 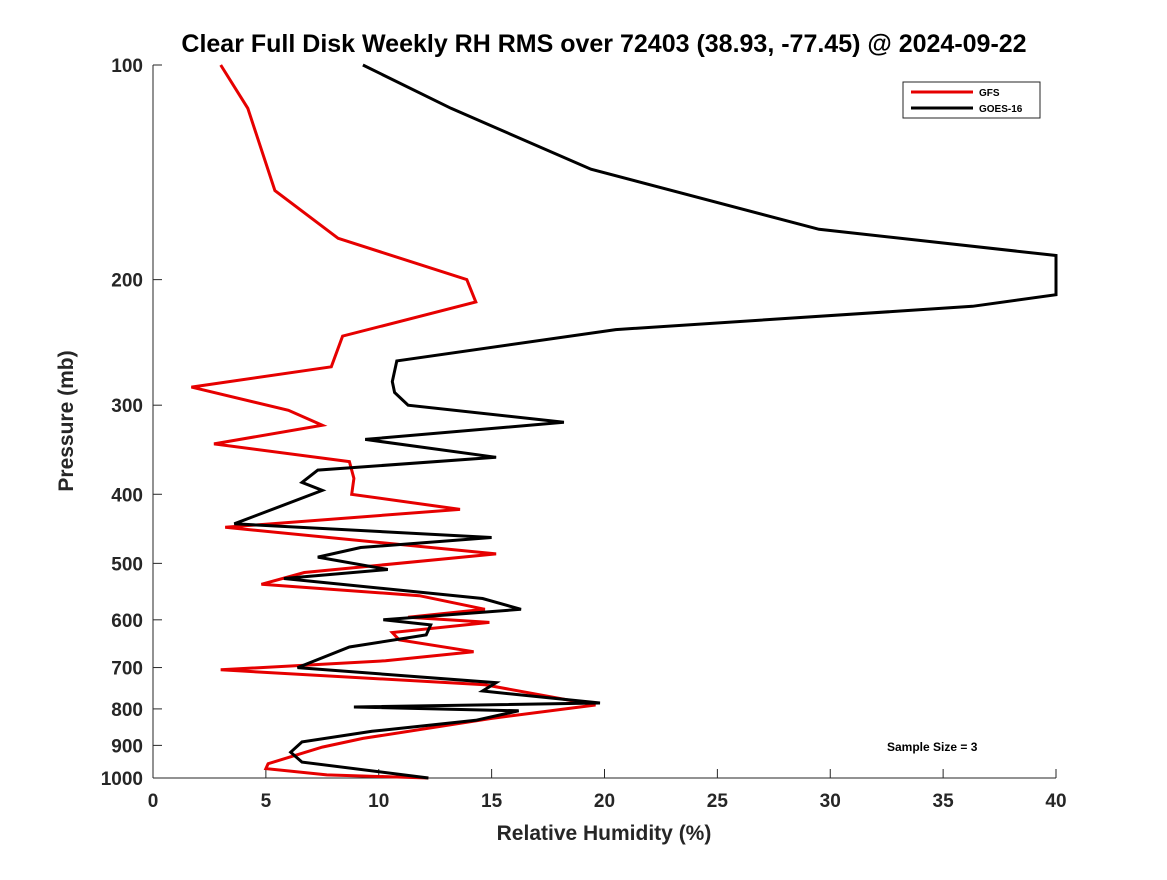 I want to click on x-tick-label: 30, so click(x=830, y=801).